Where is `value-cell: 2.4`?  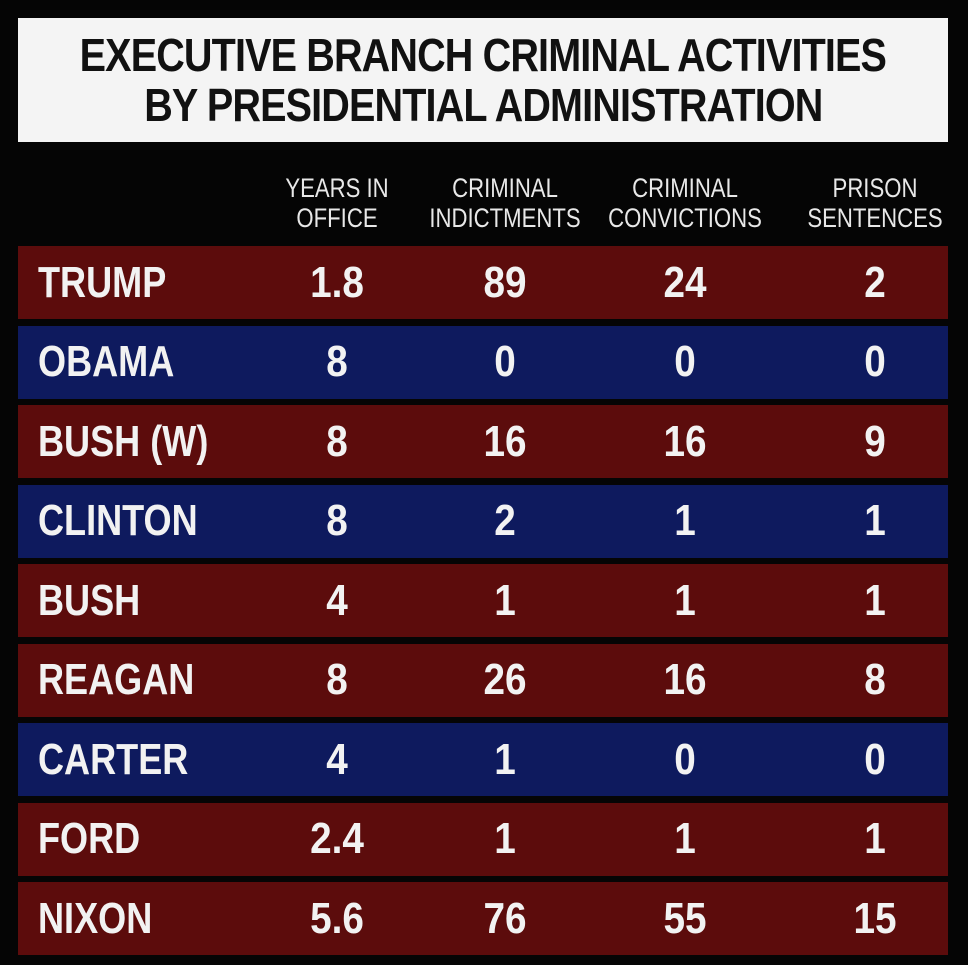
value-cell: 2.4 is located at coordinates (337, 838).